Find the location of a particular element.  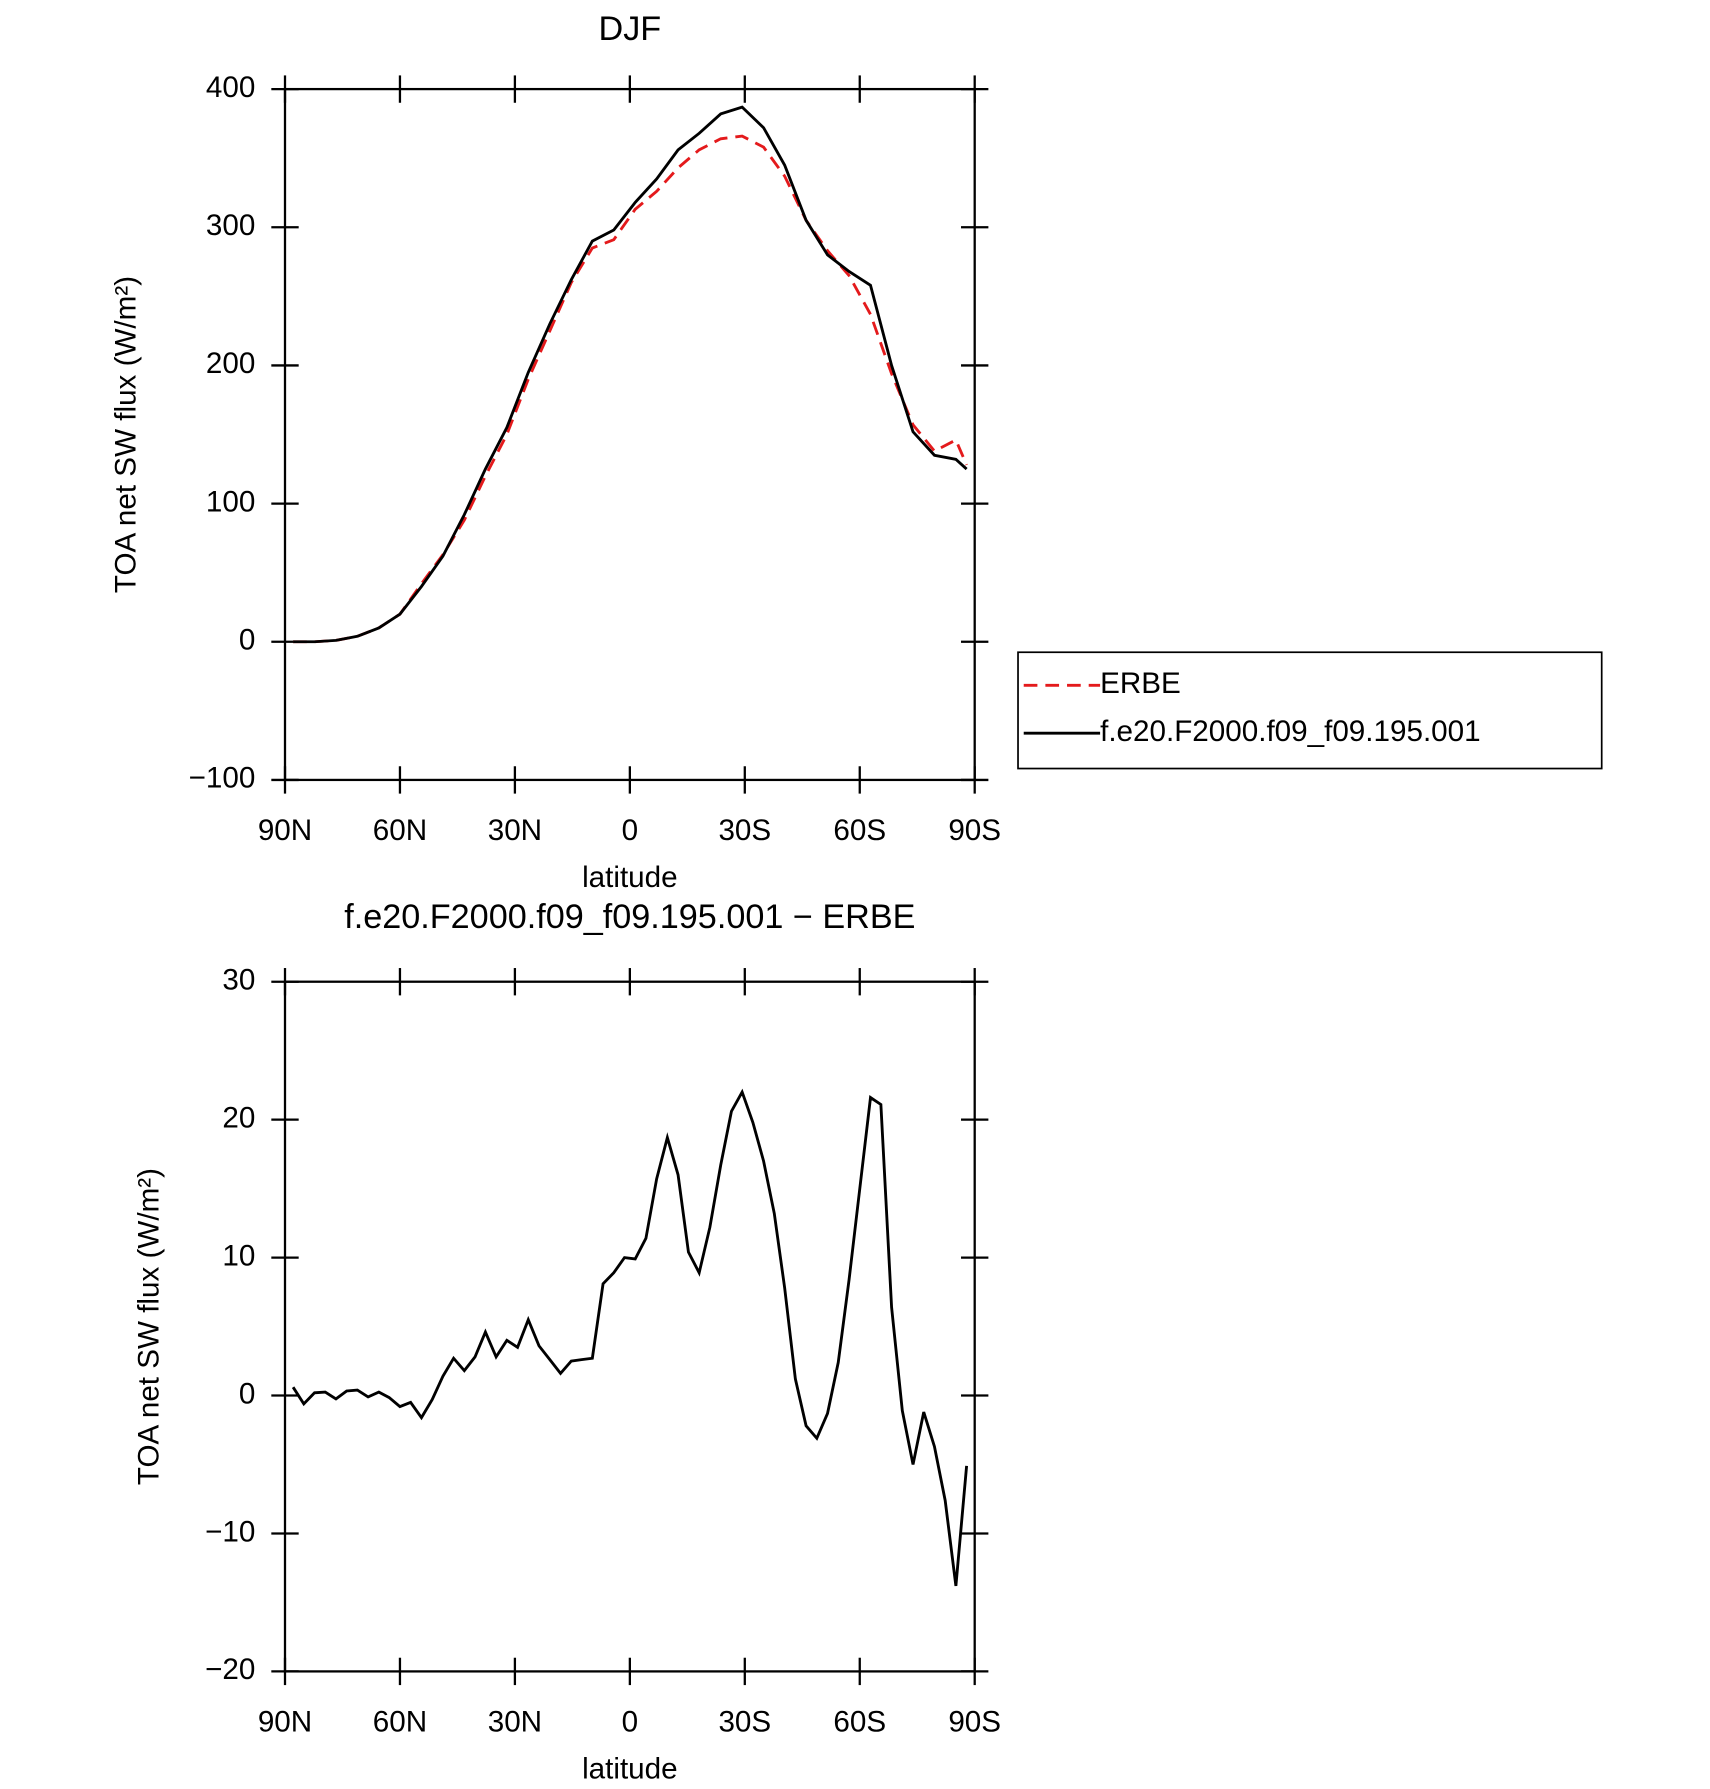

y-tick-label: −20 is located at coordinates (230, 1669).